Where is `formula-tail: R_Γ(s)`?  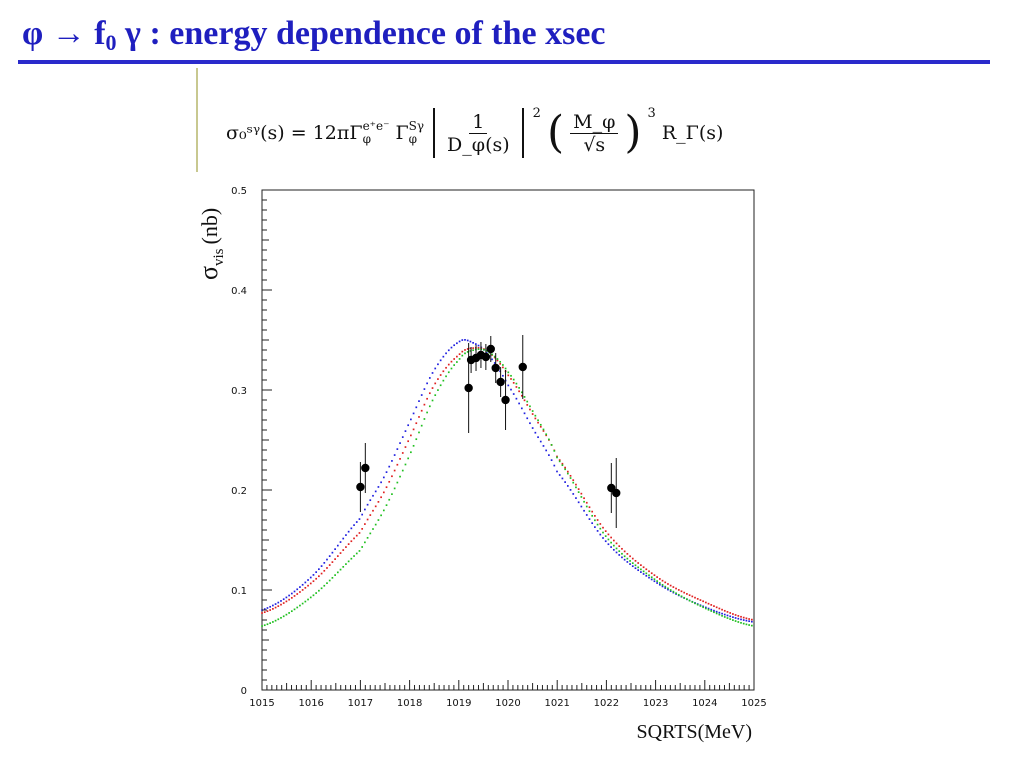 formula-tail: R_Γ(s) is located at coordinates (692, 133).